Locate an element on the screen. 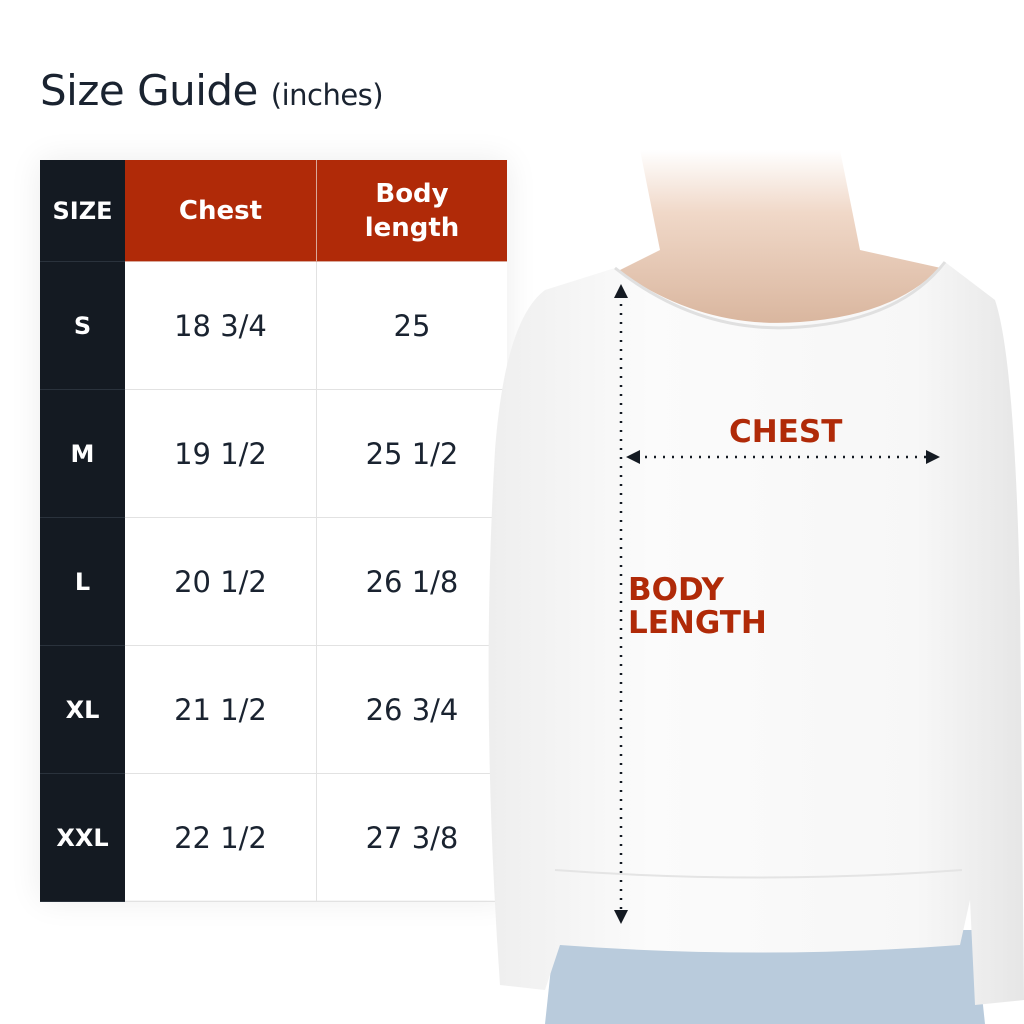  table-row: L 20 1/2 26 1/8 is located at coordinates (273, 582).